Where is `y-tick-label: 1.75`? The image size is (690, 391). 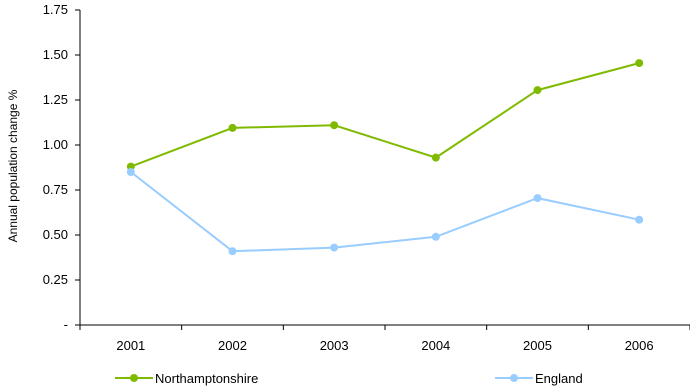 y-tick-label: 1.75 is located at coordinates (55, 9).